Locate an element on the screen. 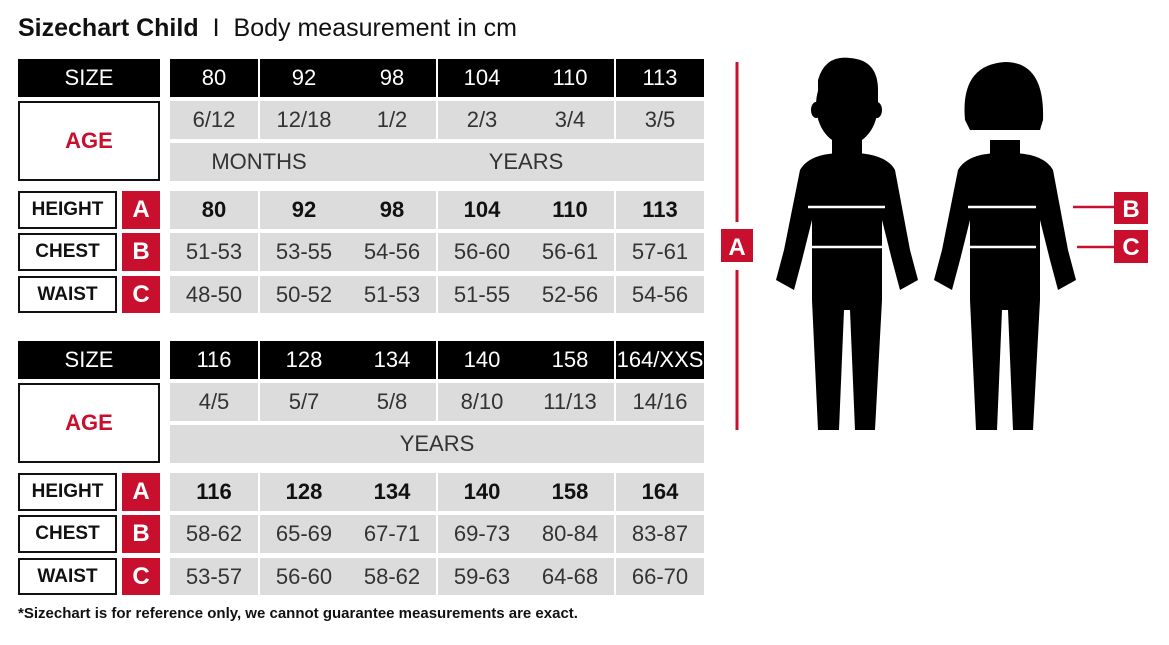  height-cell: 98 is located at coordinates (392, 210).